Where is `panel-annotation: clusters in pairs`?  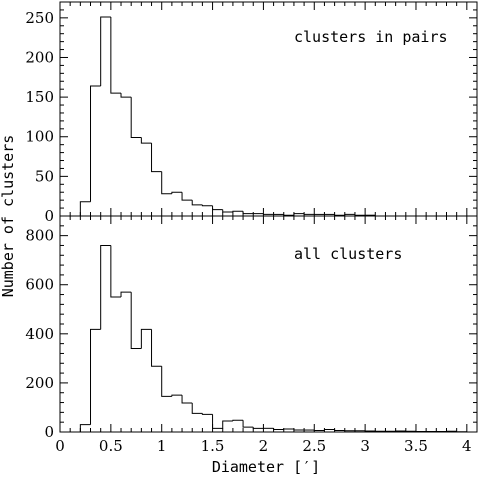 panel-annotation: clusters in pairs is located at coordinates (371, 37).